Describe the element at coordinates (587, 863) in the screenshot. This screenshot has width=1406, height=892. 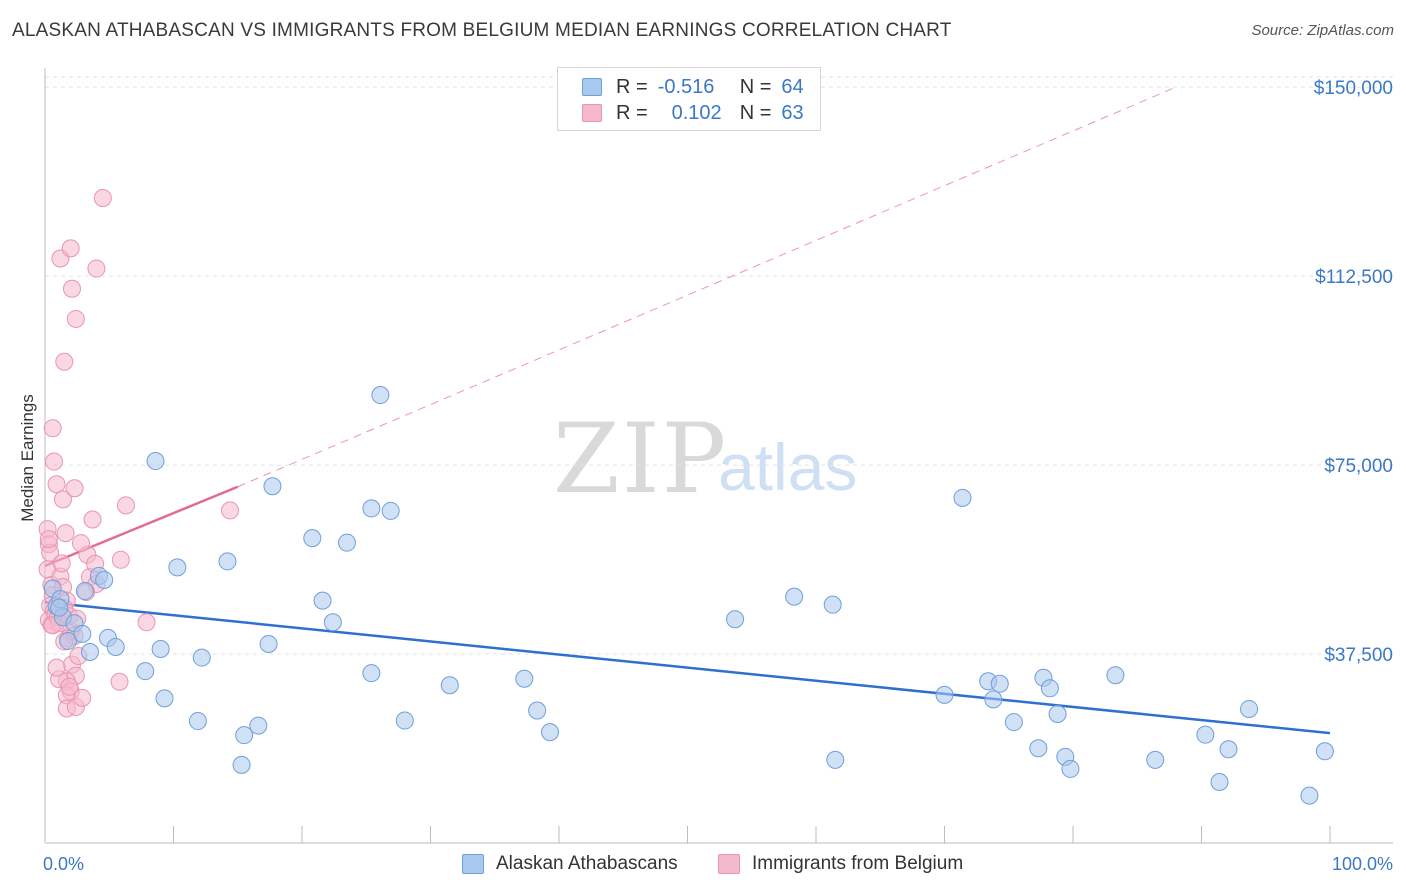
I see `bottom-legend-label: Alaskan Athabascans` at that location.